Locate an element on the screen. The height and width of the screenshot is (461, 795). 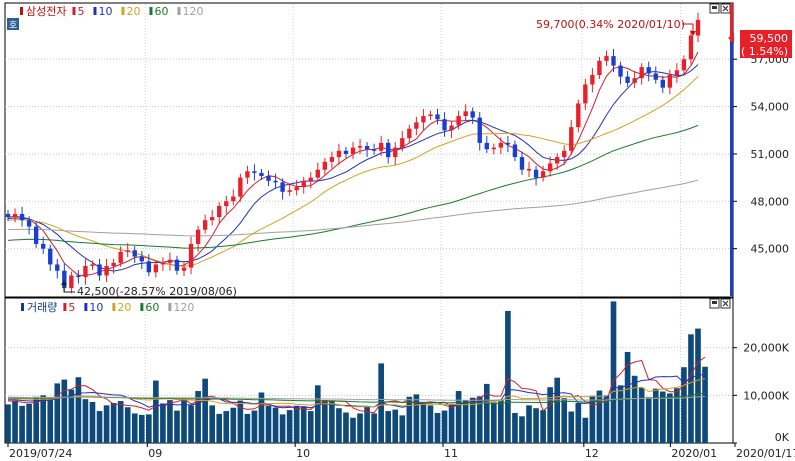
current-price-tag: 59,500 ( 1.54%) is located at coordinates (760, 44).